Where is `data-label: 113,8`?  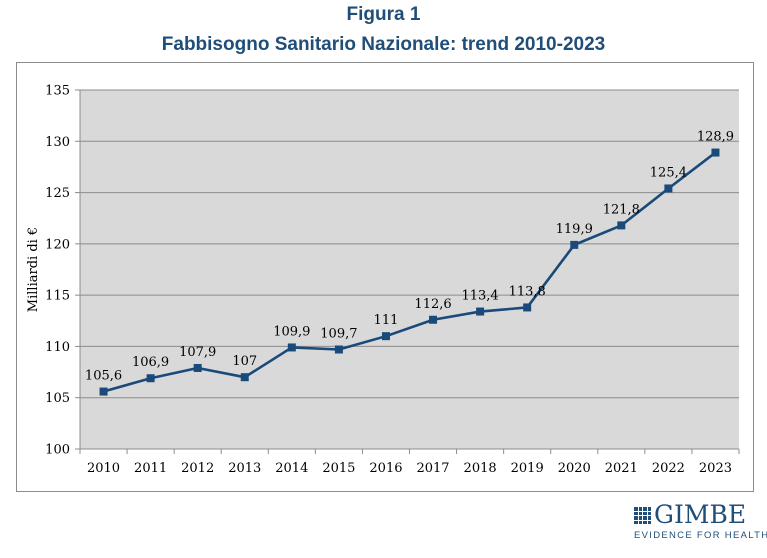
data-label: 113,8 is located at coordinates (527, 291).